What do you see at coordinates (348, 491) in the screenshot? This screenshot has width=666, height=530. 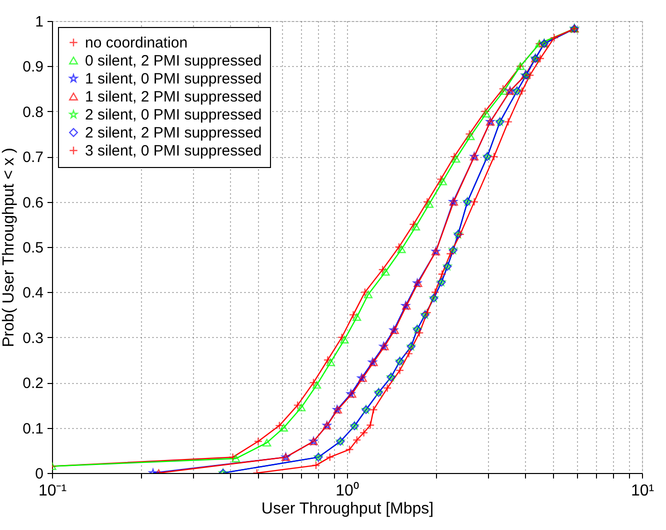 I see `x-tick-label: 10⁰` at bounding box center [348, 491].